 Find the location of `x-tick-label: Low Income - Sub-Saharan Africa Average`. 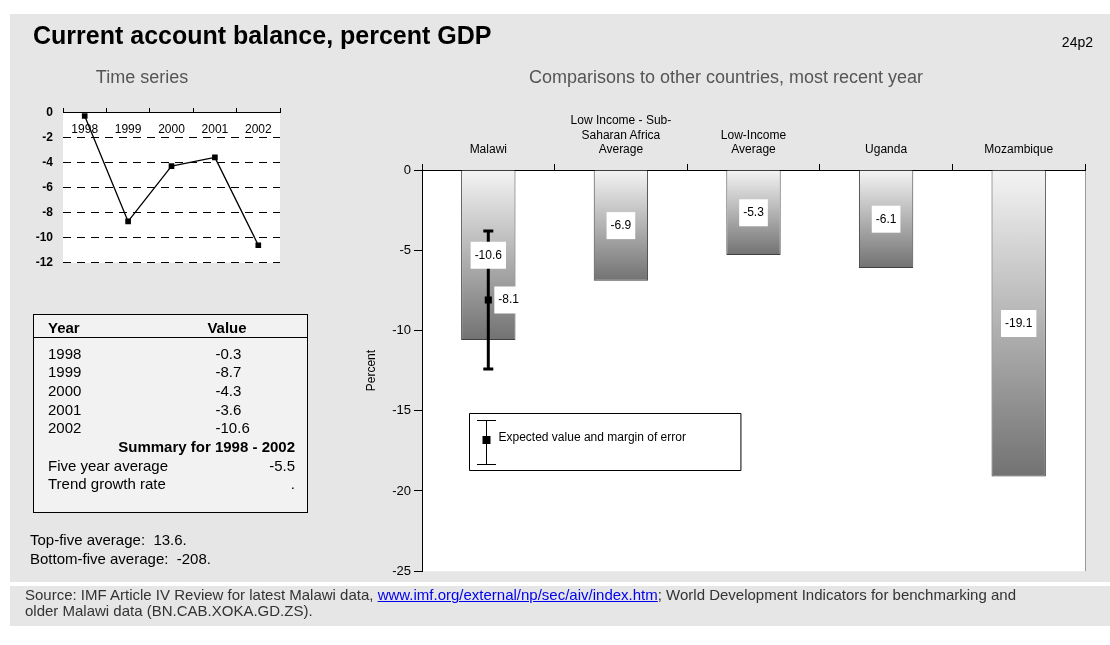

x-tick-label: Low Income - Sub-Saharan Africa Average is located at coordinates (621, 135).